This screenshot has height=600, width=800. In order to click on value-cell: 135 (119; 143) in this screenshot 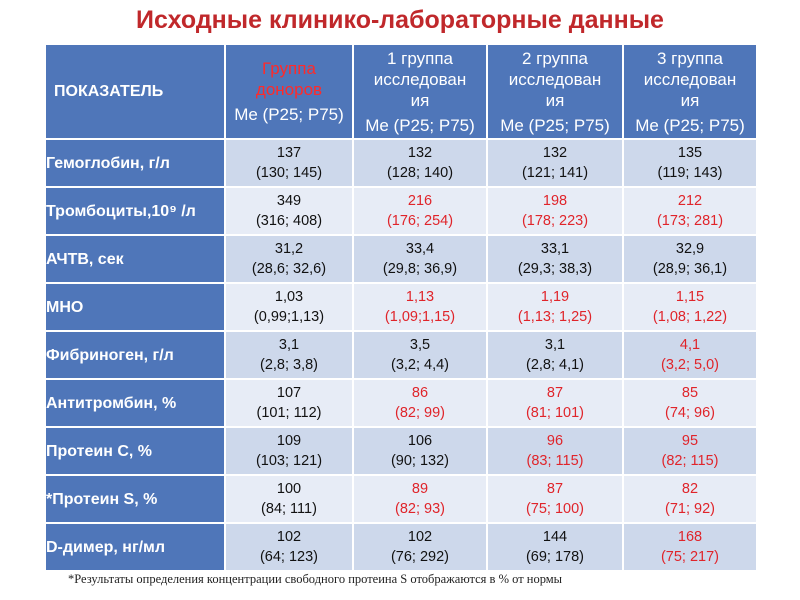, I will do `click(690, 163)`.